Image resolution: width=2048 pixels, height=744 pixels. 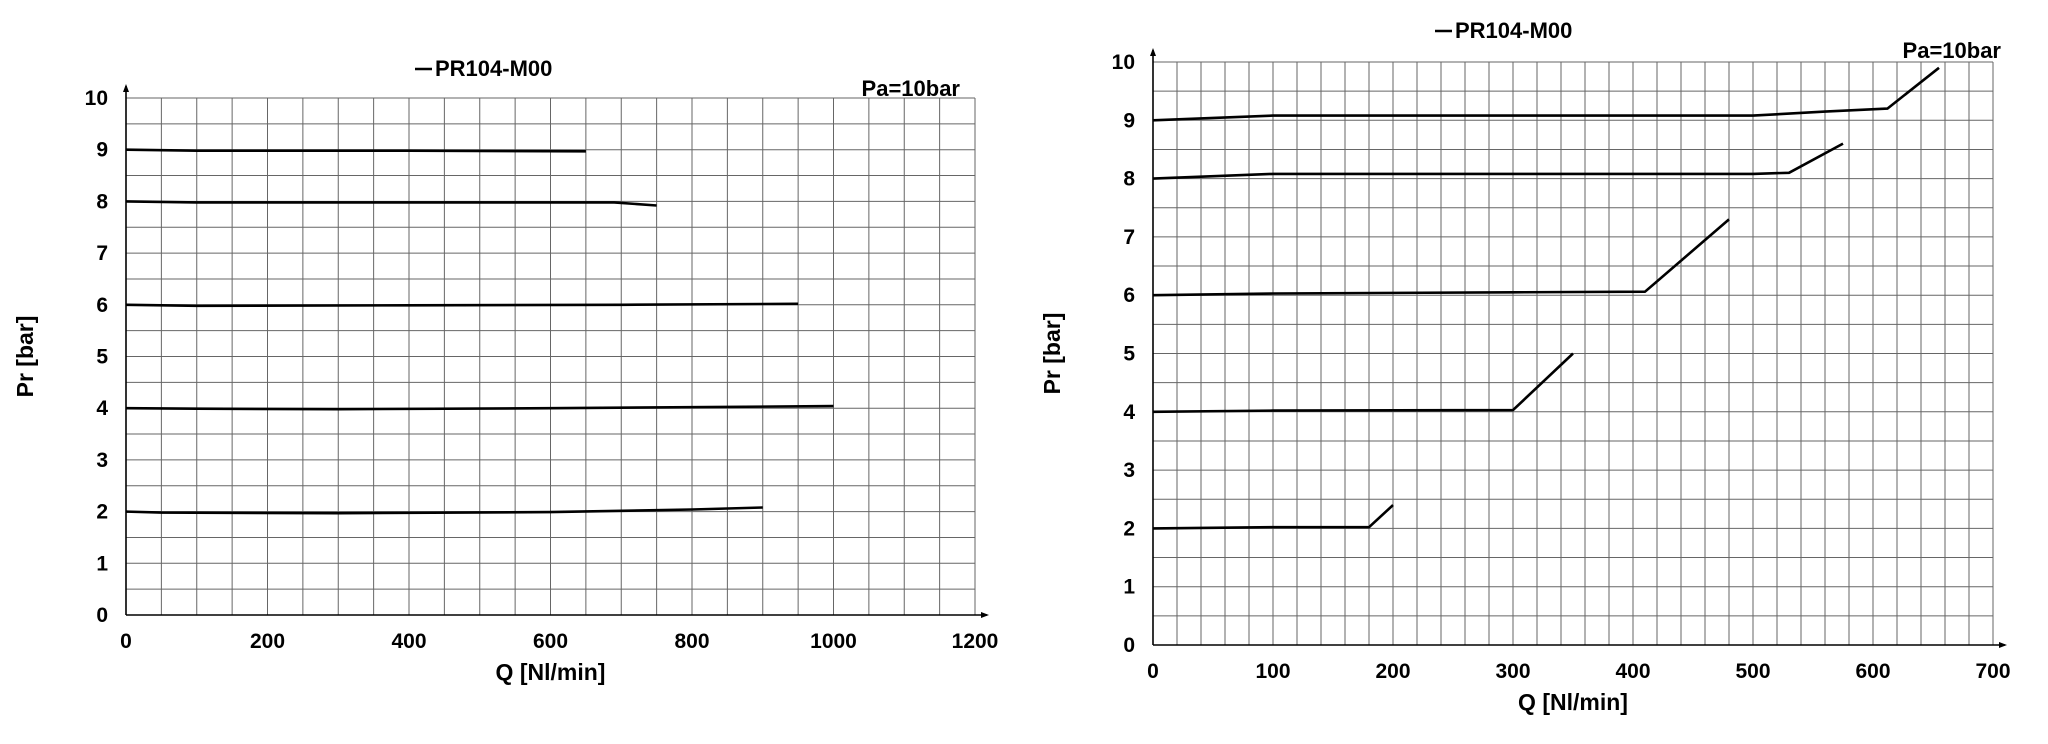 I want to click on x-tick-label: 1200, so click(x=975, y=641).